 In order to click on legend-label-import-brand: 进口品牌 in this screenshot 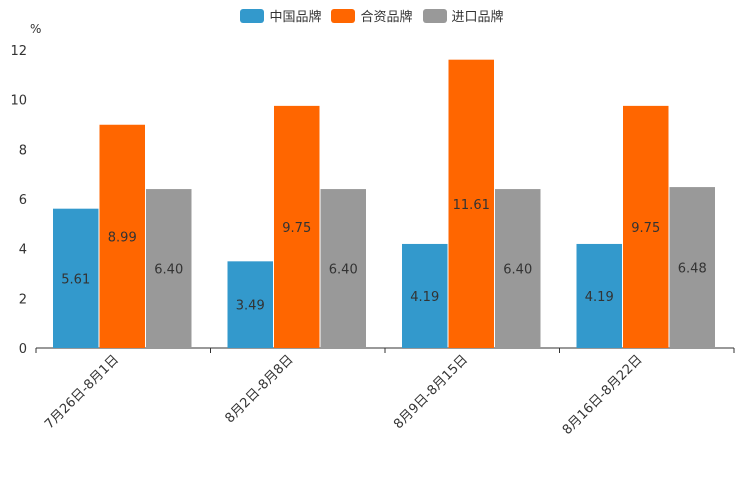, I will do `click(477, 17)`.